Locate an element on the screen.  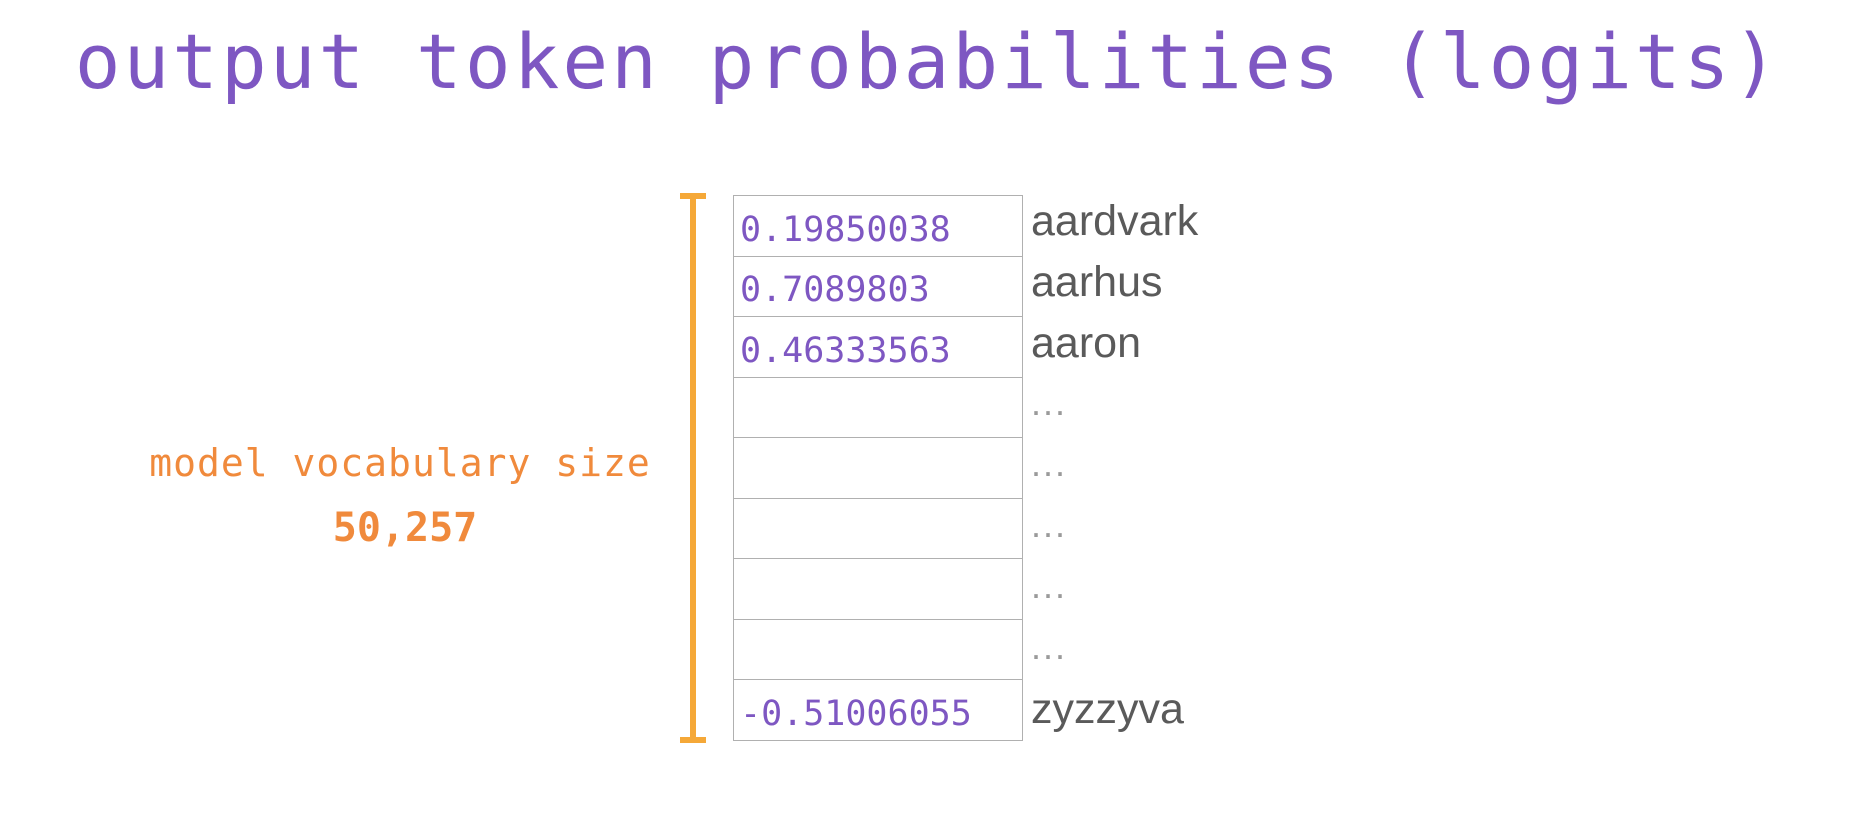
bracket-line is located at coordinates (693, 468).